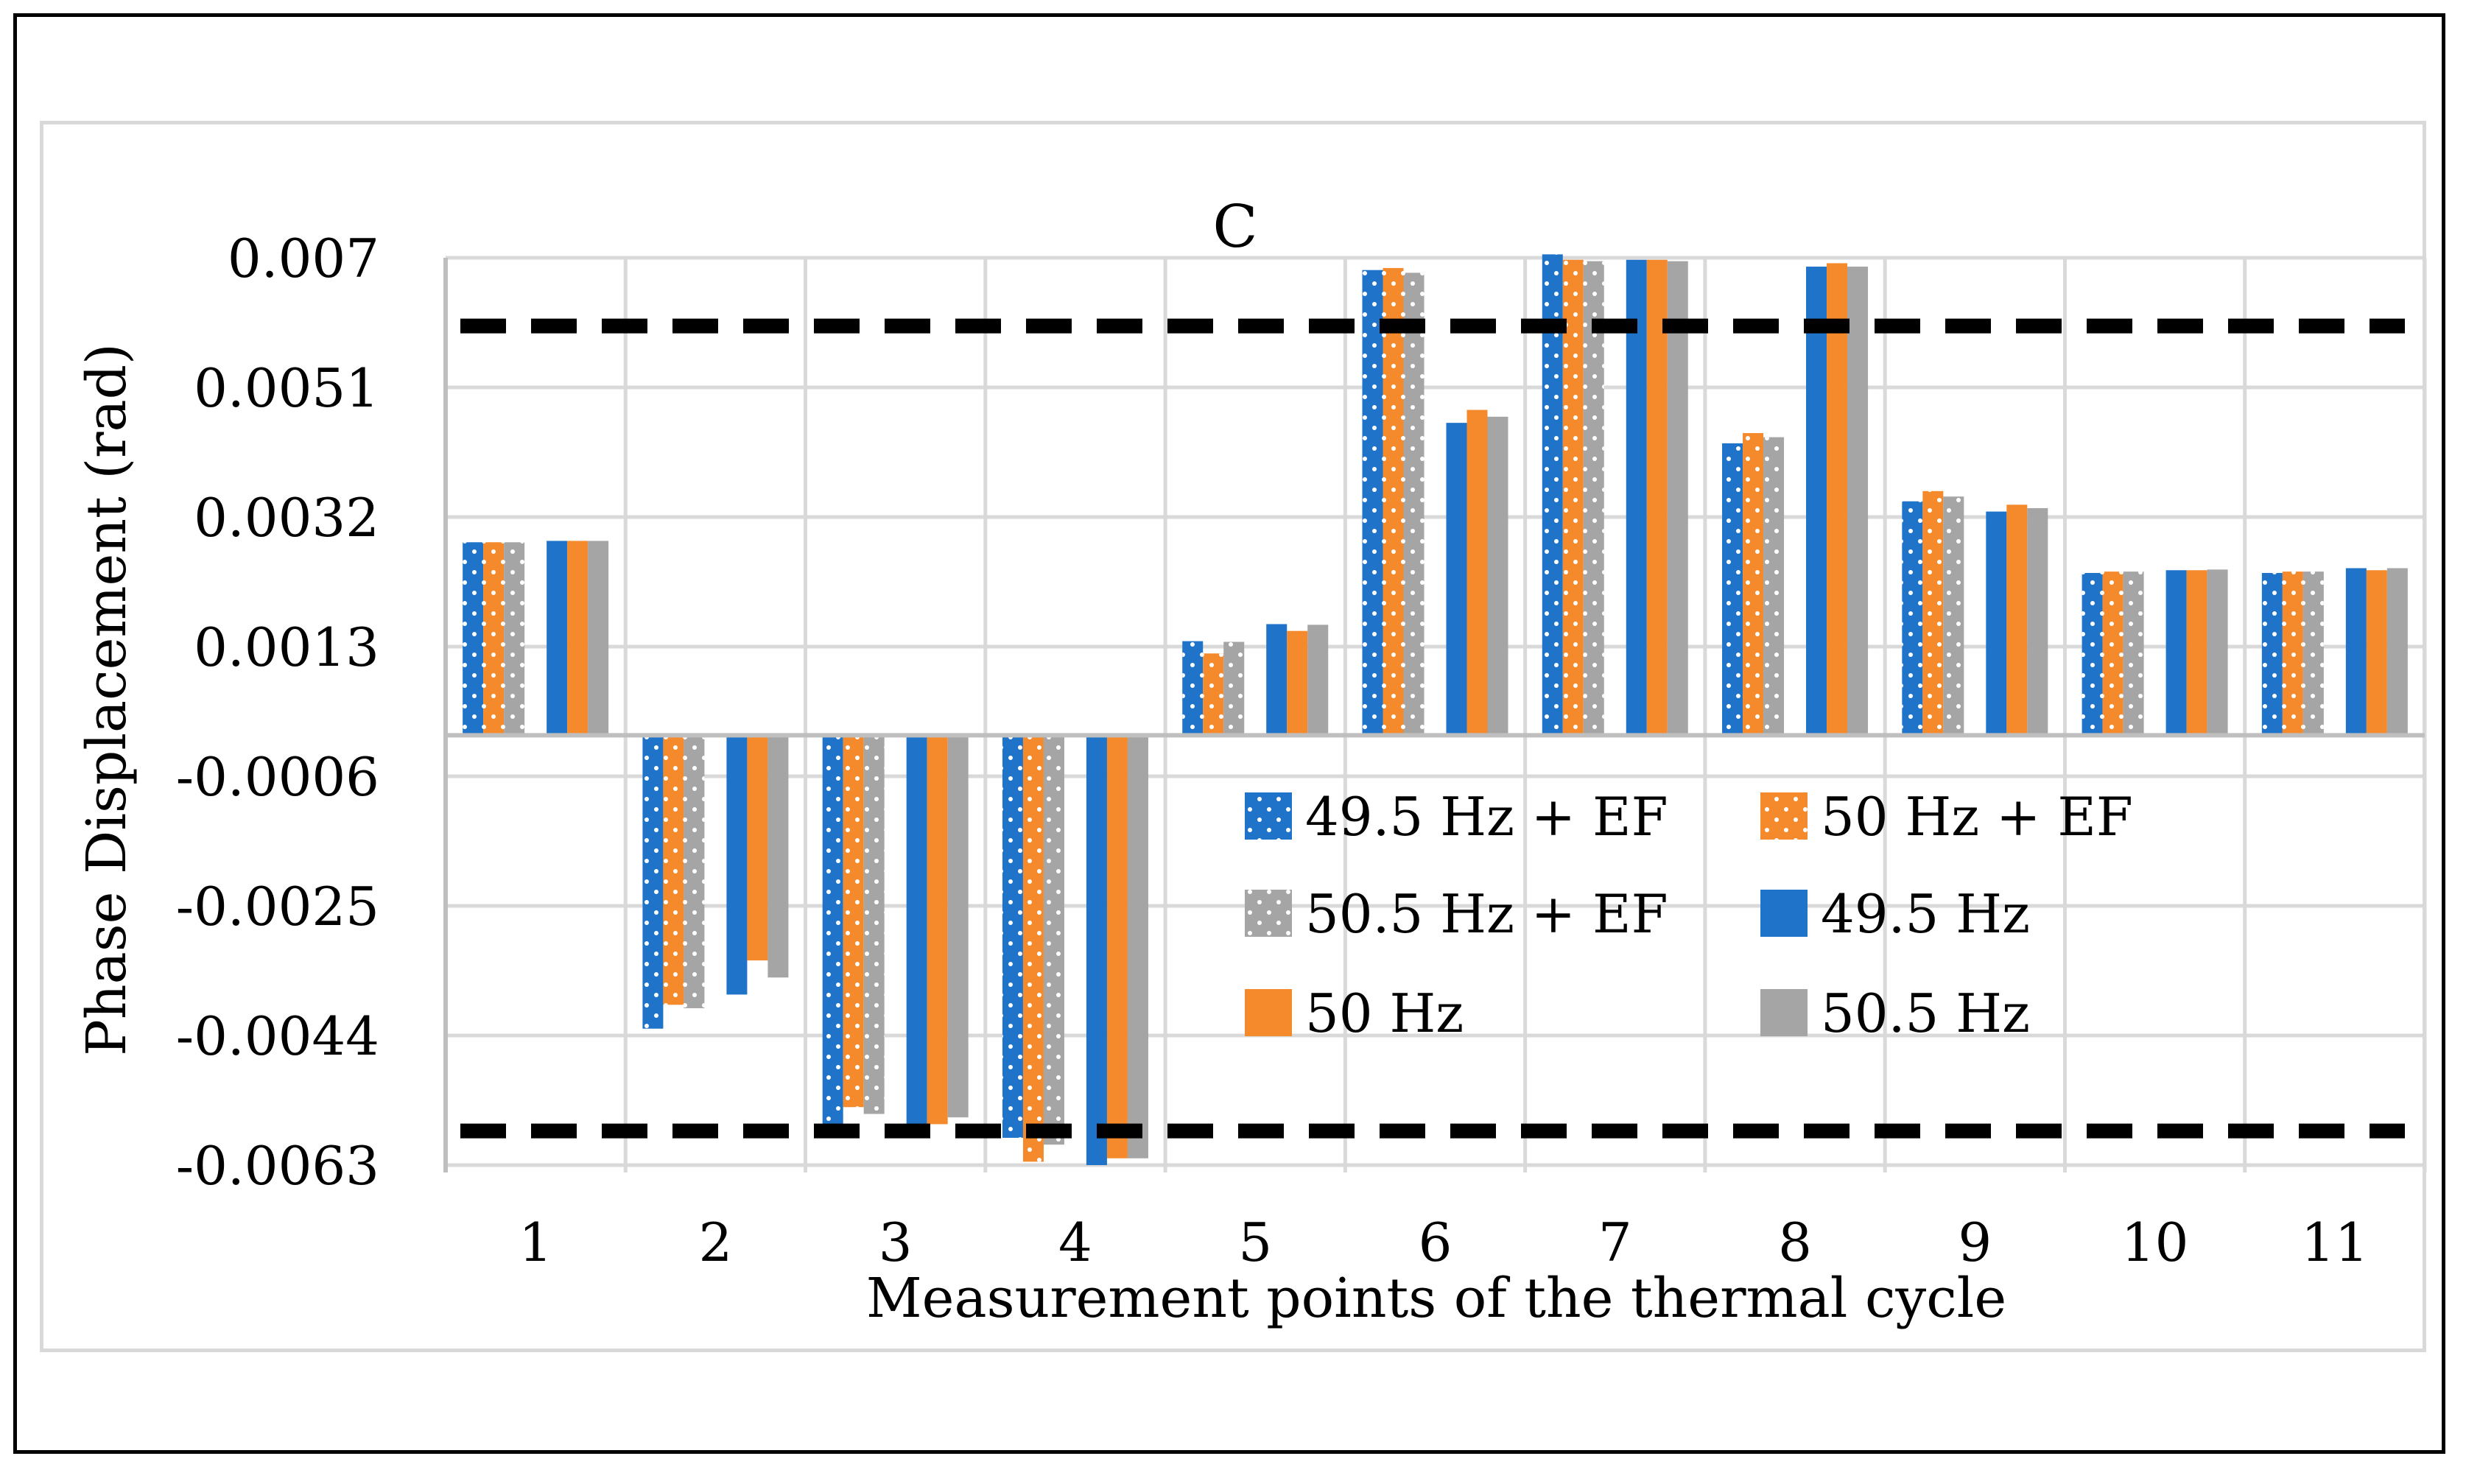  I want to click on y-tick-label: 0.0032, so click(286, 518).